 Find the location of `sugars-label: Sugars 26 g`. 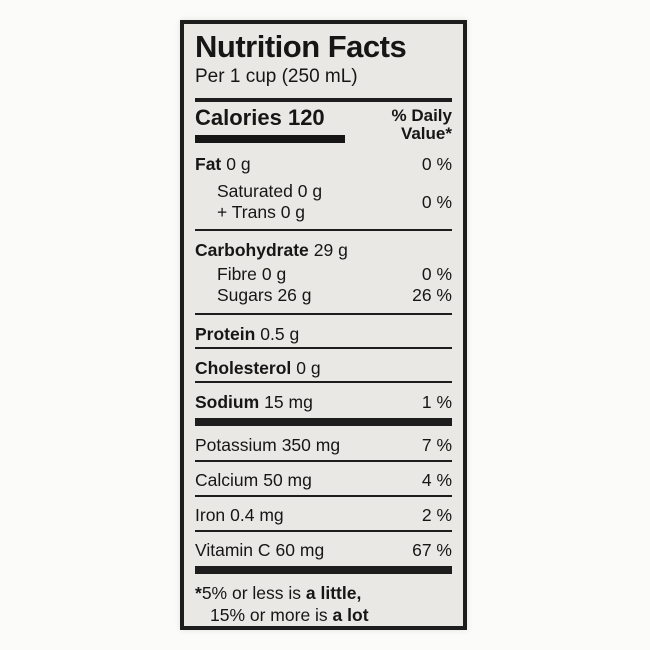

sugars-label: Sugars 26 g is located at coordinates (264, 295).